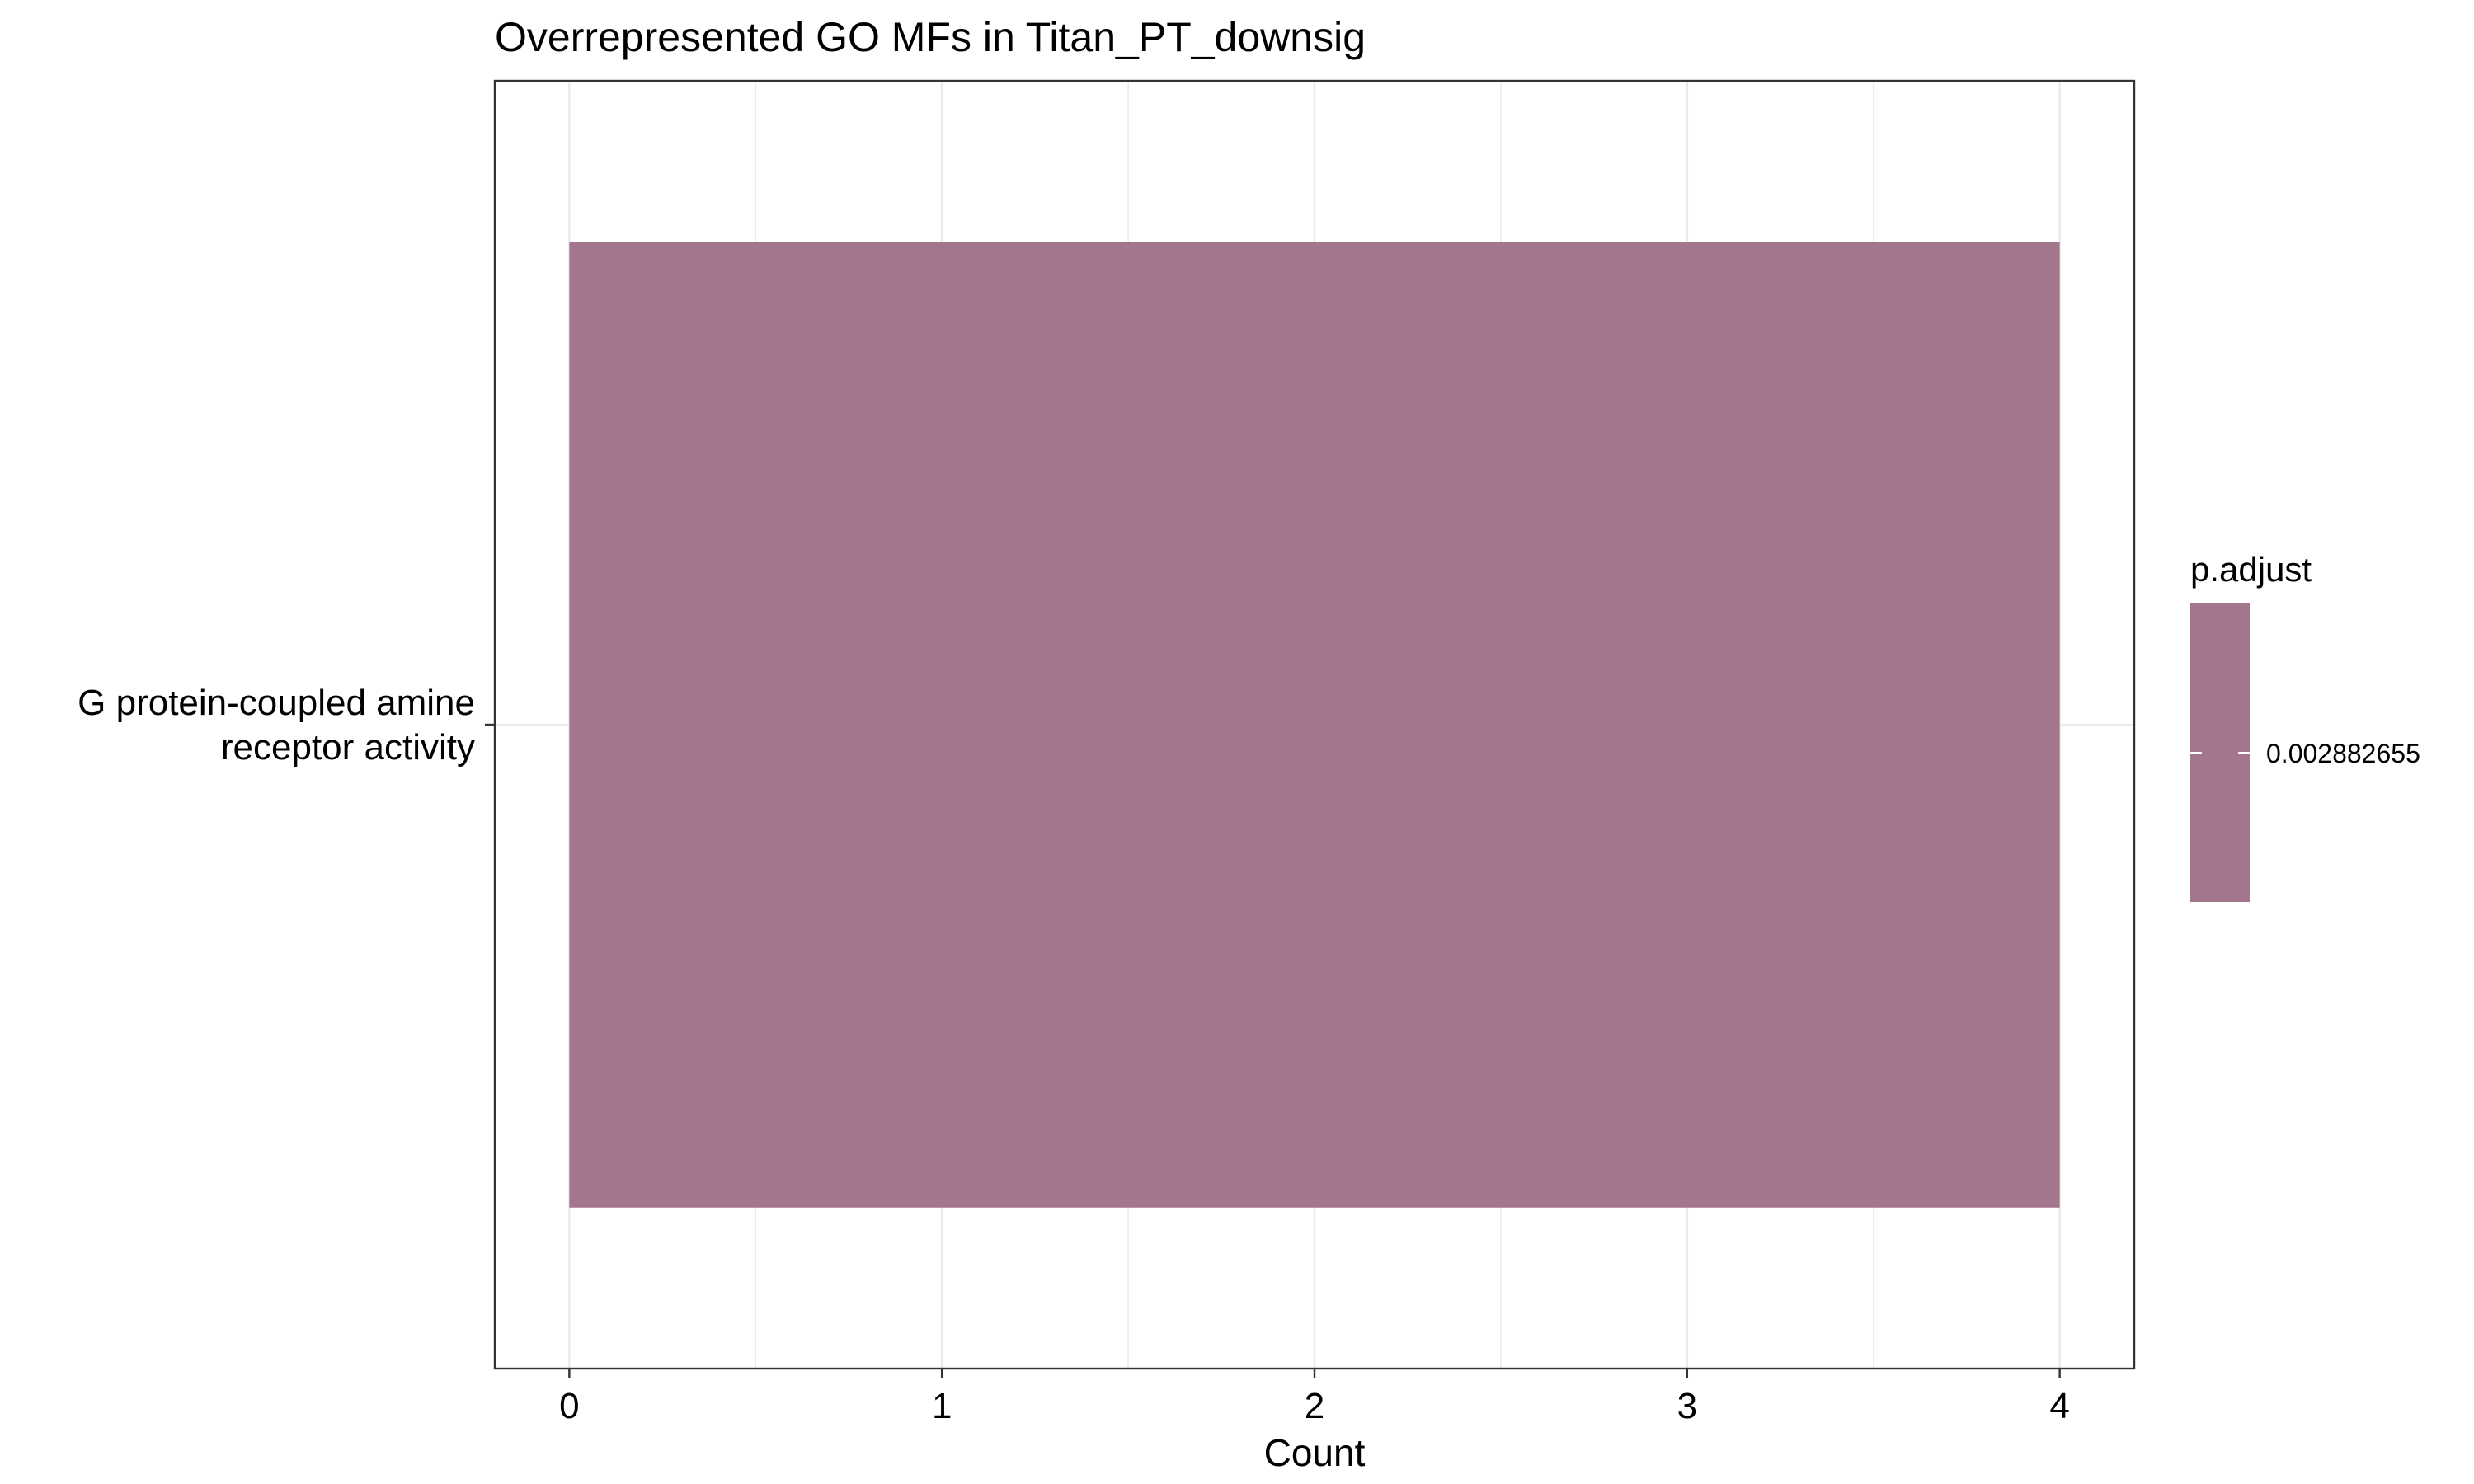 This screenshot has height=1484, width=2474. What do you see at coordinates (942, 1406) in the screenshot?
I see `x-tick-label: 1` at bounding box center [942, 1406].